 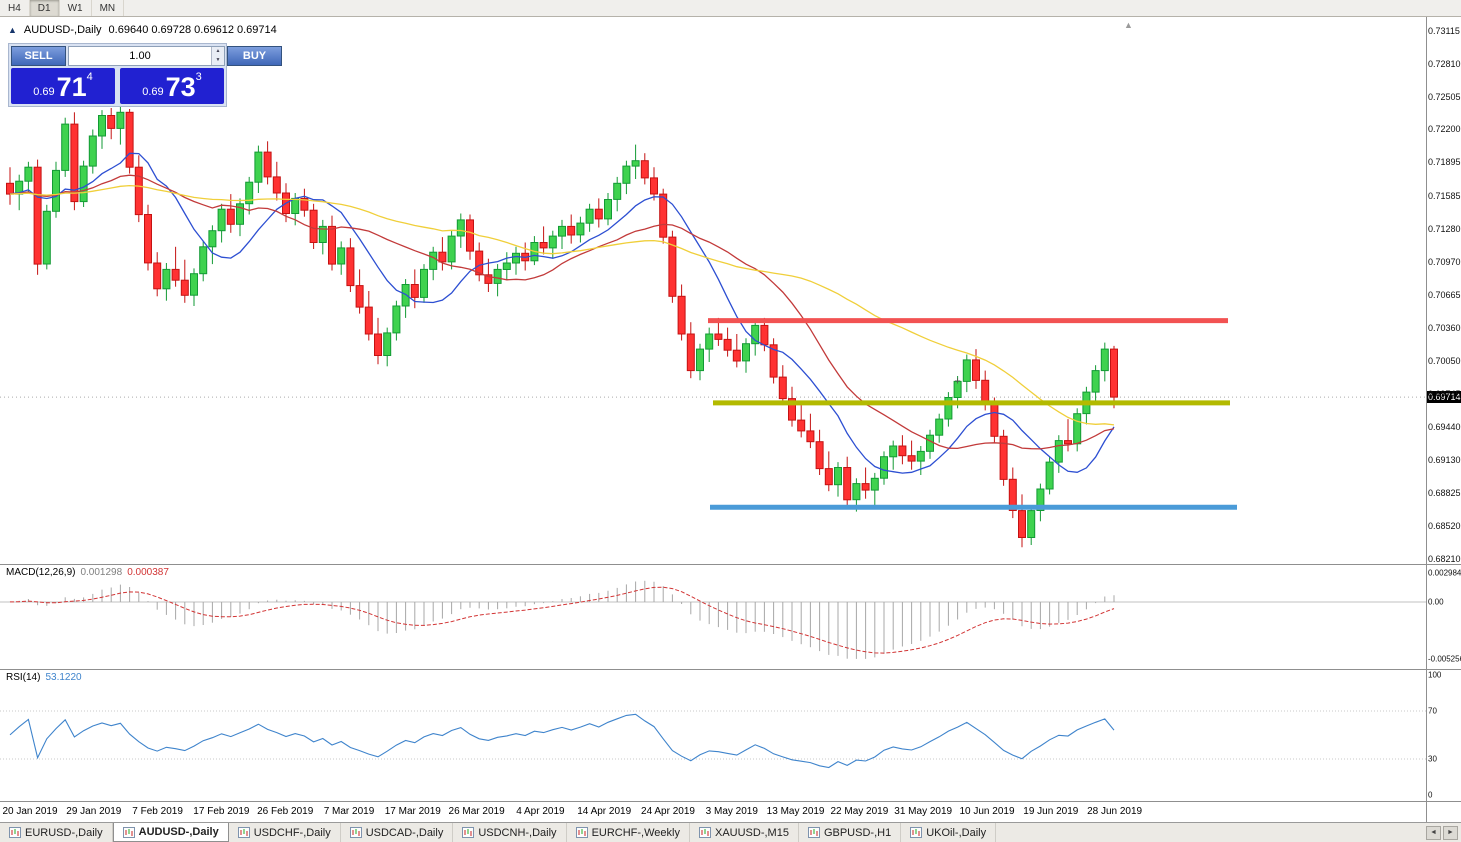 I want to click on buy-price-pipette: 3, so click(x=198, y=77).